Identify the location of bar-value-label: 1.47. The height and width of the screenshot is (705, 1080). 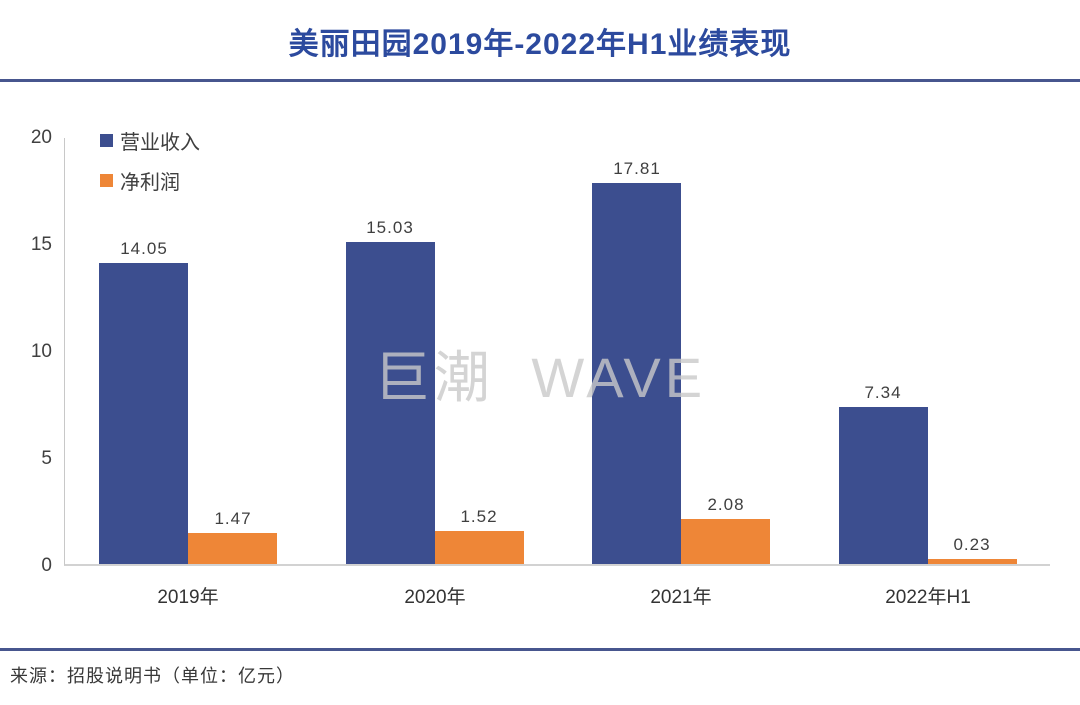
(233, 518).